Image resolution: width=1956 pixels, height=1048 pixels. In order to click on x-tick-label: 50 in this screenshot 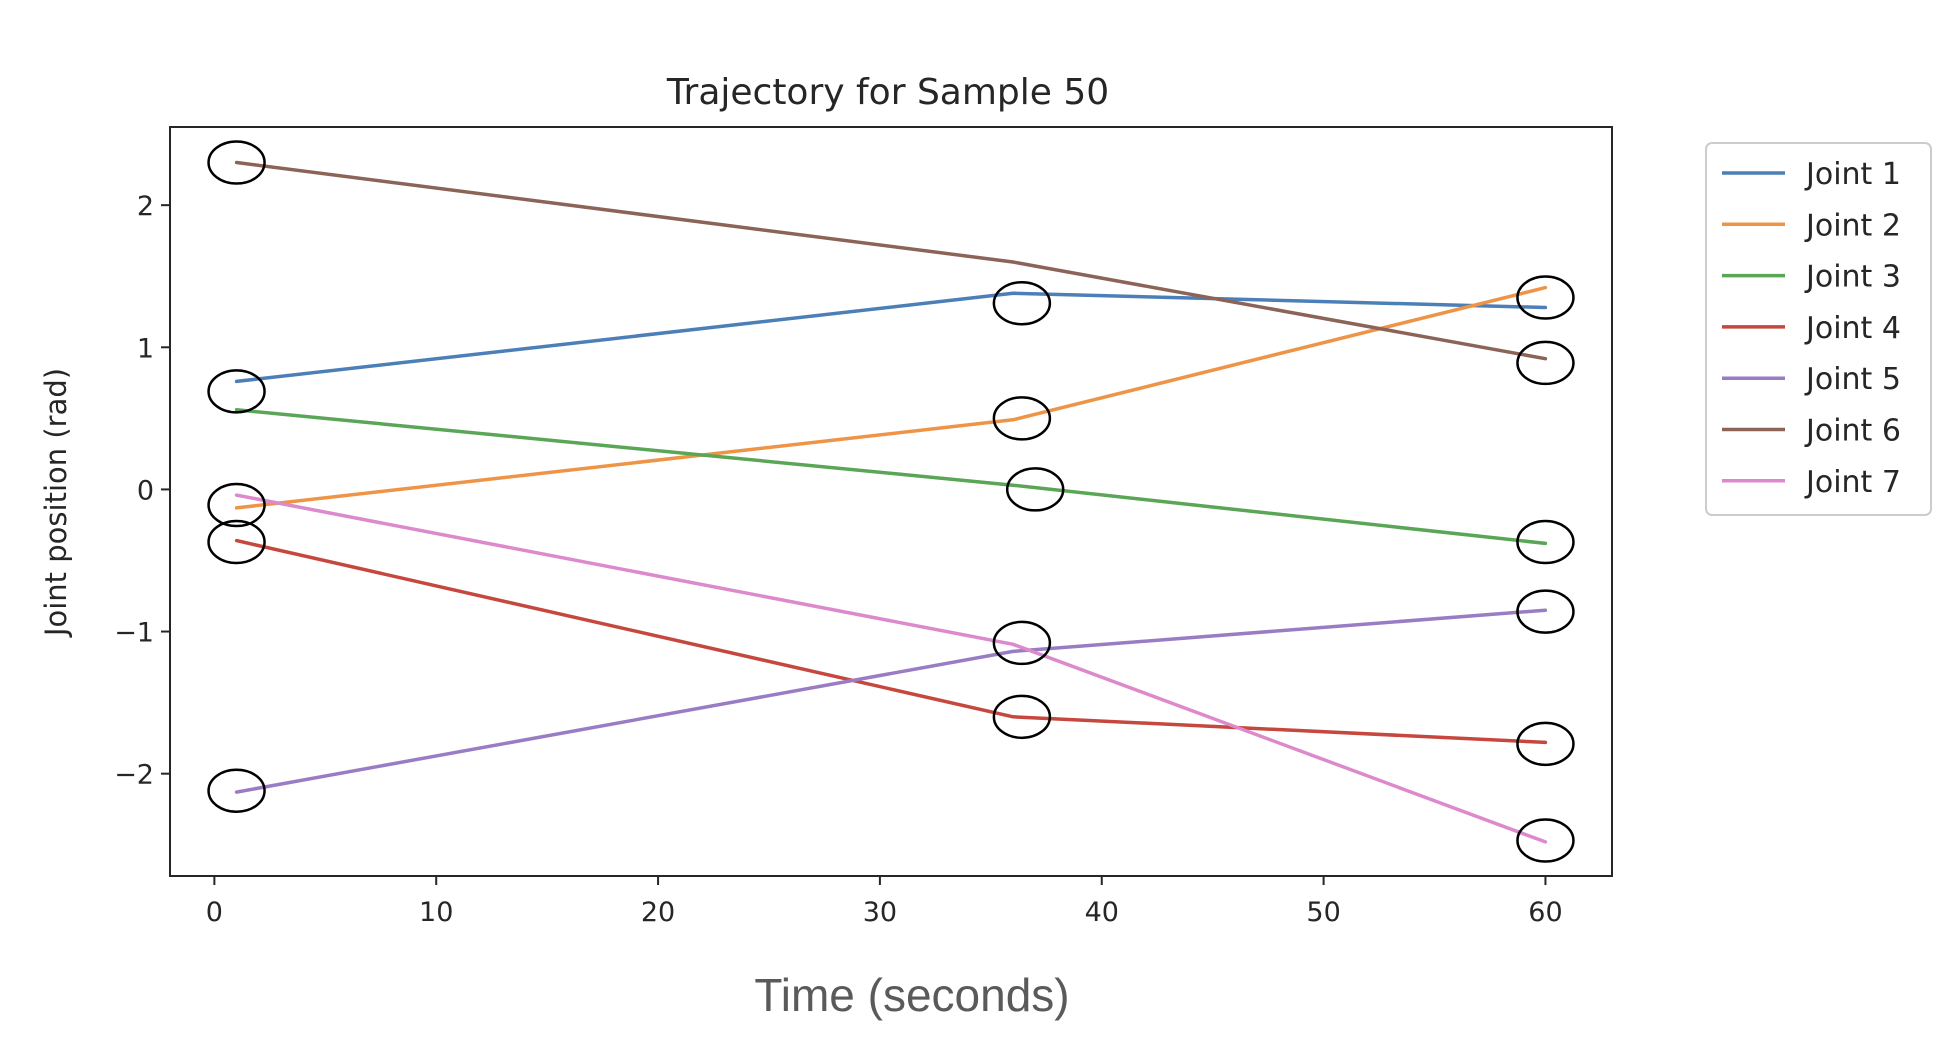, I will do `click(1323, 912)`.